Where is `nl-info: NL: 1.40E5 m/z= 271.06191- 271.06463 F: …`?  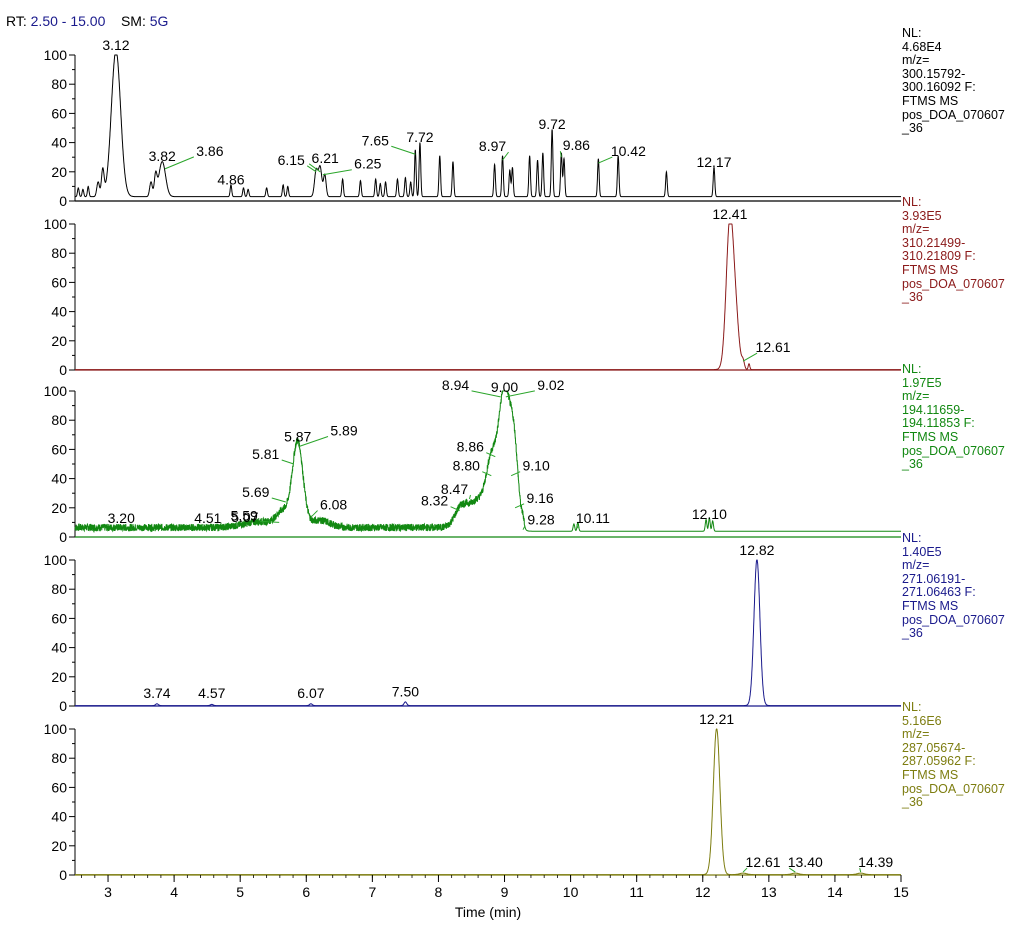
nl-info: NL: 1.40E5 m/z= 271.06191- 271.06463 F: … is located at coordinates (953, 586).